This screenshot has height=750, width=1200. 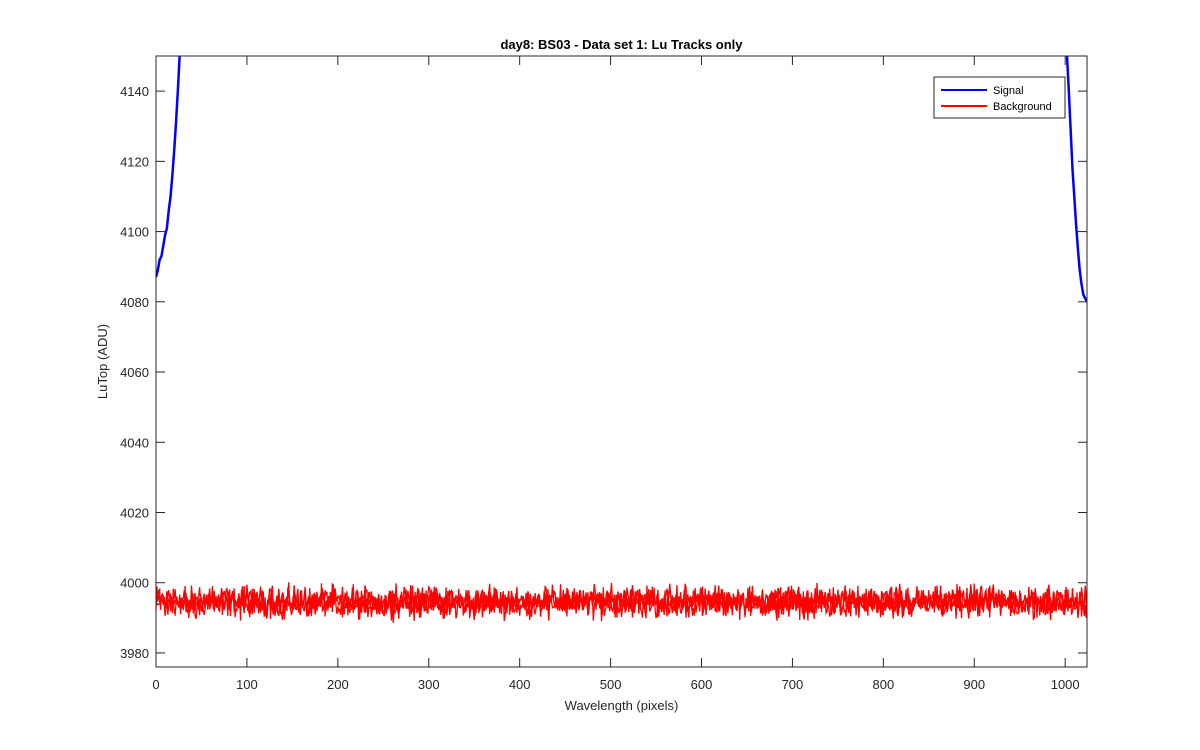 I want to click on y-tick-label: 4140, so click(x=134, y=91).